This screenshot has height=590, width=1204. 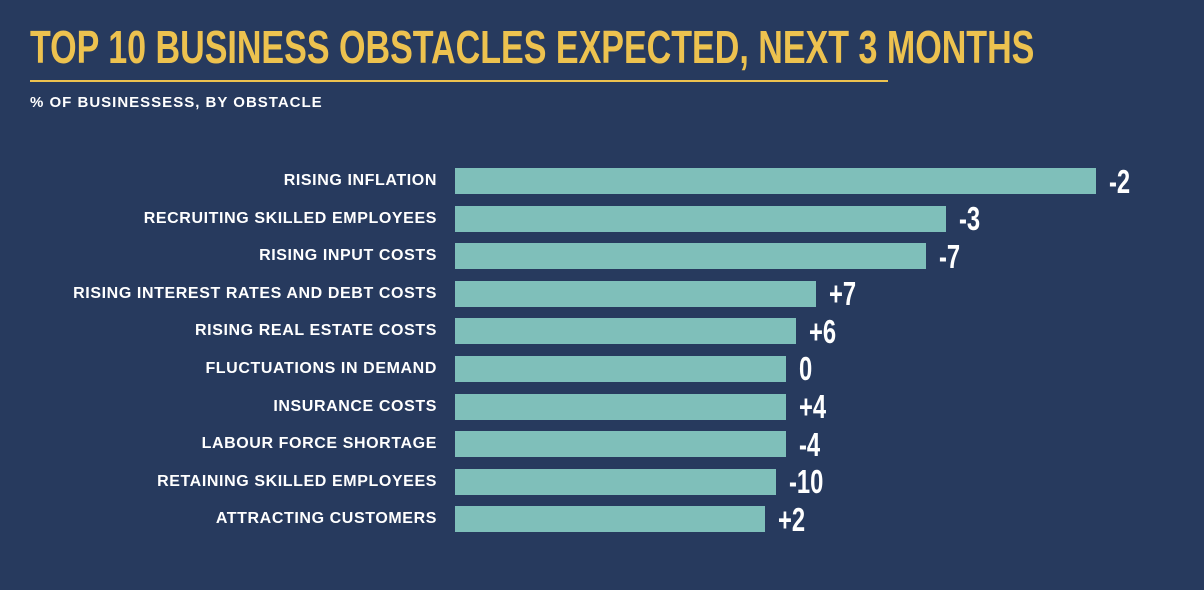 What do you see at coordinates (1120, 181) in the screenshot?
I see `change-value: -2` at bounding box center [1120, 181].